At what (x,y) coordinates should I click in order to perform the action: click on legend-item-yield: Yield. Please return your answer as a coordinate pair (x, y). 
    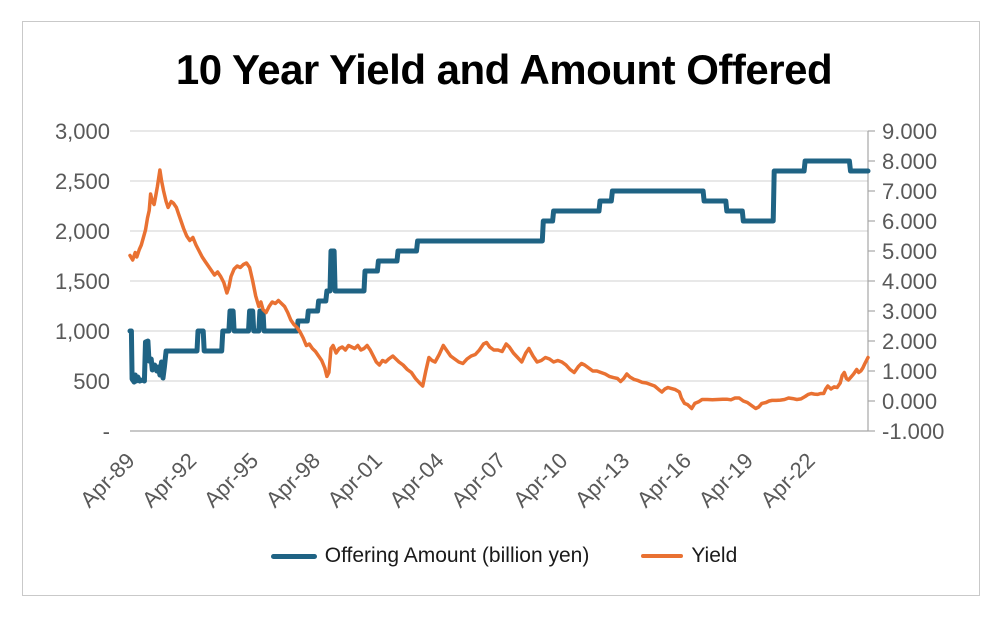
    Looking at the image, I should click on (689, 556).